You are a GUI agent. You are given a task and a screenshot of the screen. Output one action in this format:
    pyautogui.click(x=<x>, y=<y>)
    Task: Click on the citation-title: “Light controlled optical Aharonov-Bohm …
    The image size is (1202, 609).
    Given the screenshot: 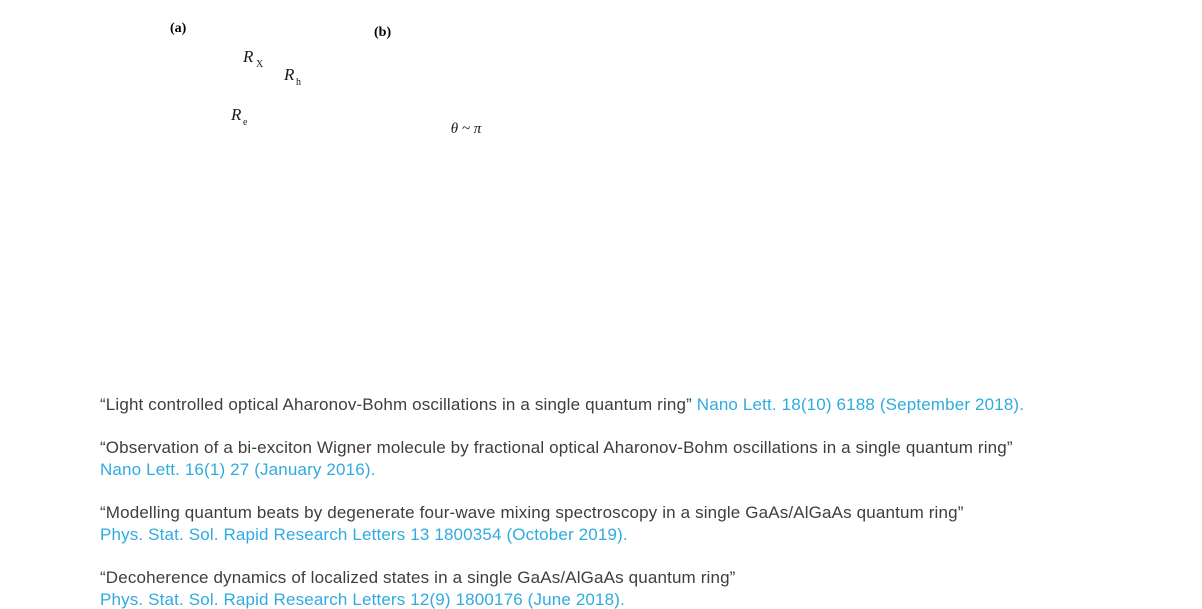 What is the action you would take?
    pyautogui.click(x=396, y=404)
    